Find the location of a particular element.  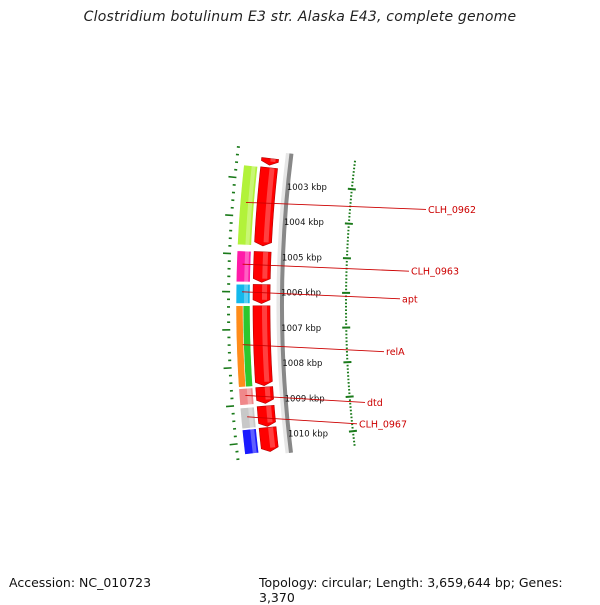

accession-label: Accession: NC_010723 is located at coordinates (80, 582).